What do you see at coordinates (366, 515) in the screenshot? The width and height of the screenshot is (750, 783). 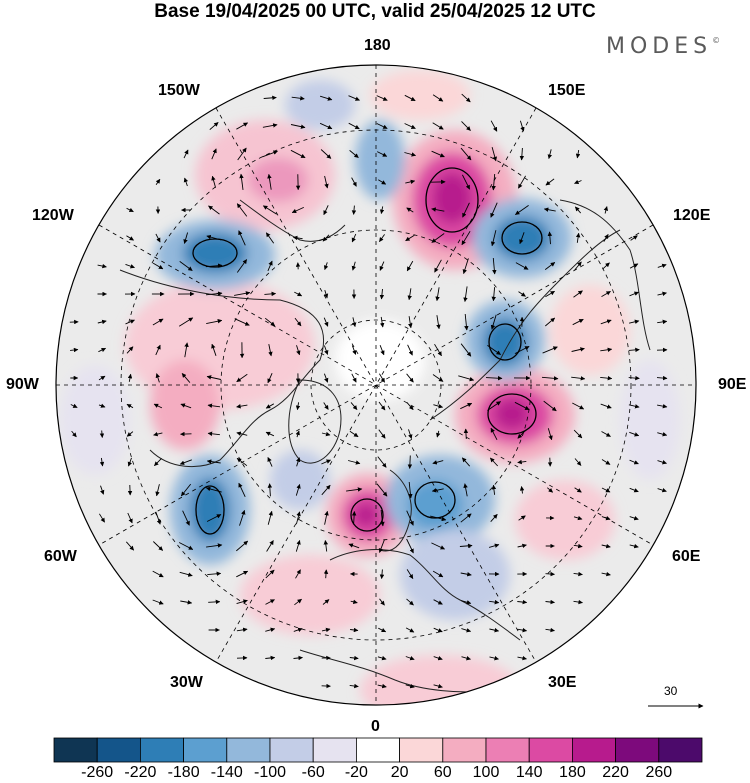 I see `anomaly-pos-scandinavia-core` at bounding box center [366, 515].